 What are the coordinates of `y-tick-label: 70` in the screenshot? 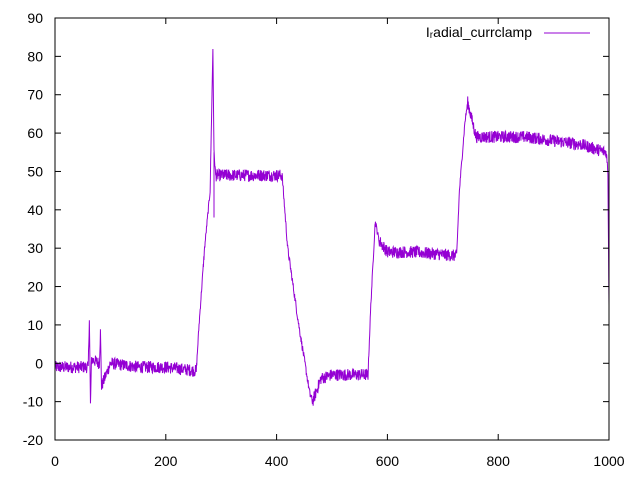 It's located at (35, 95).